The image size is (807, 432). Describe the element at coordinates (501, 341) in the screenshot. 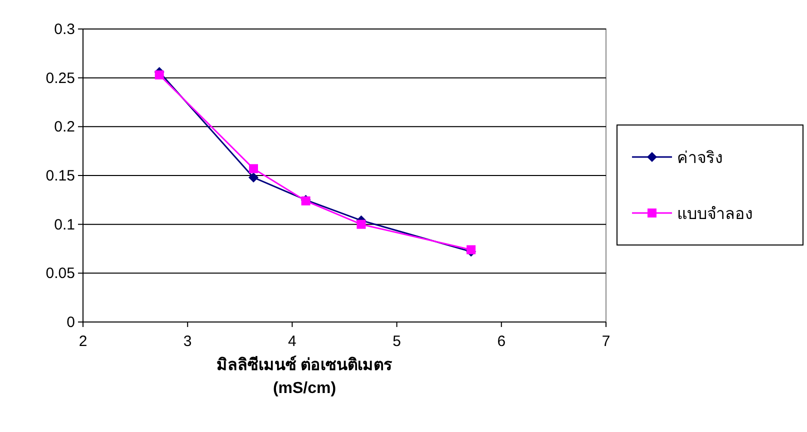

I see `x-tick-label: 6` at that location.